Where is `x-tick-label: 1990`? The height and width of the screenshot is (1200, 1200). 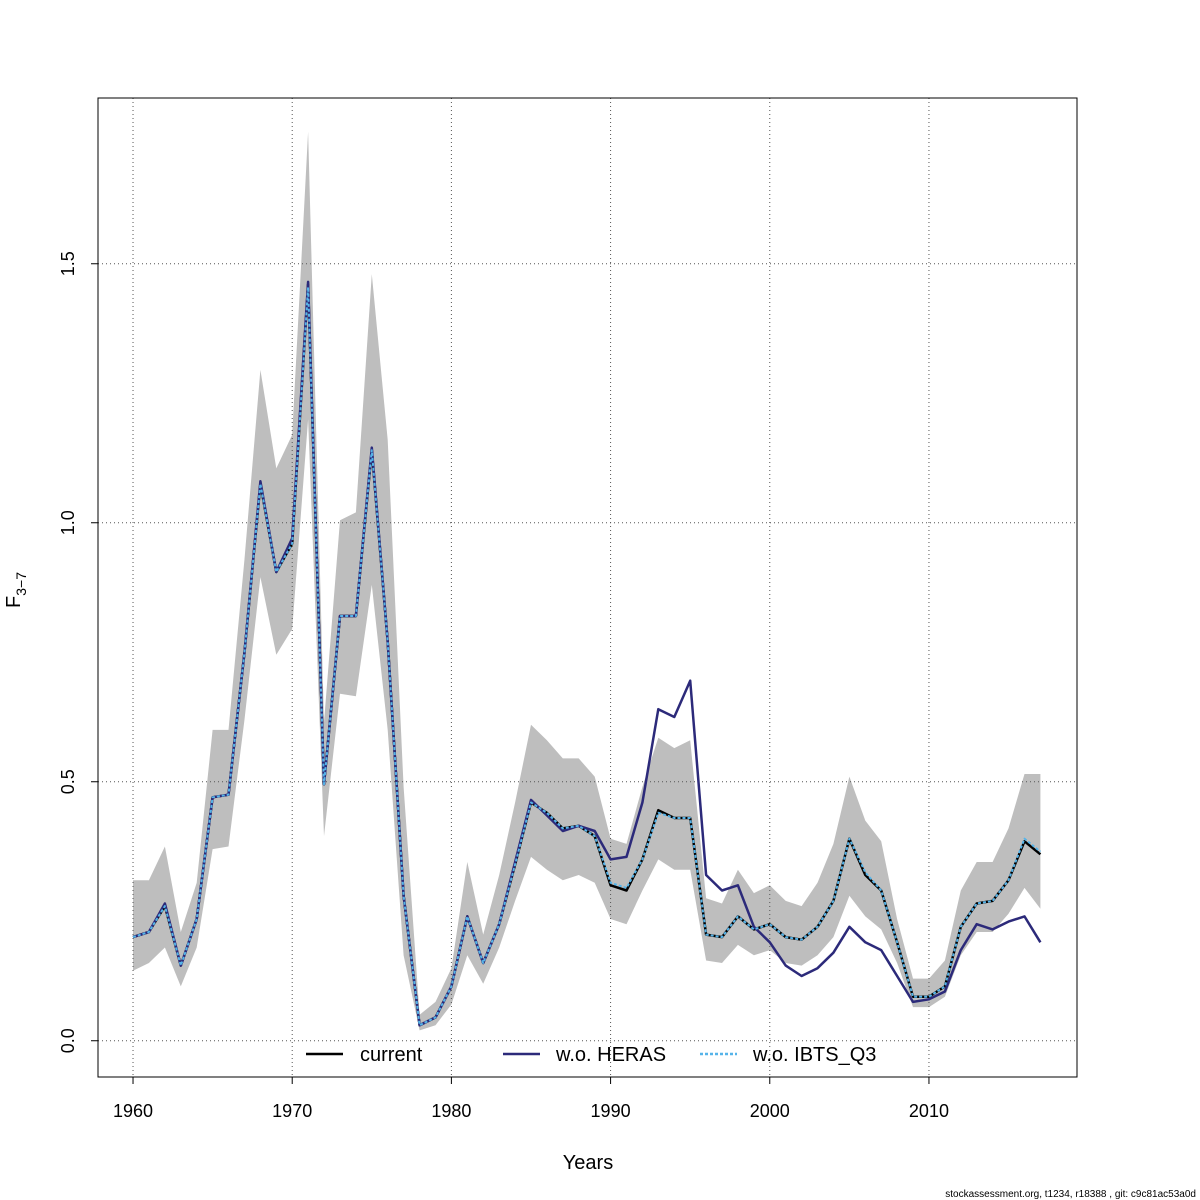 x-tick-label: 1990 is located at coordinates (611, 1111).